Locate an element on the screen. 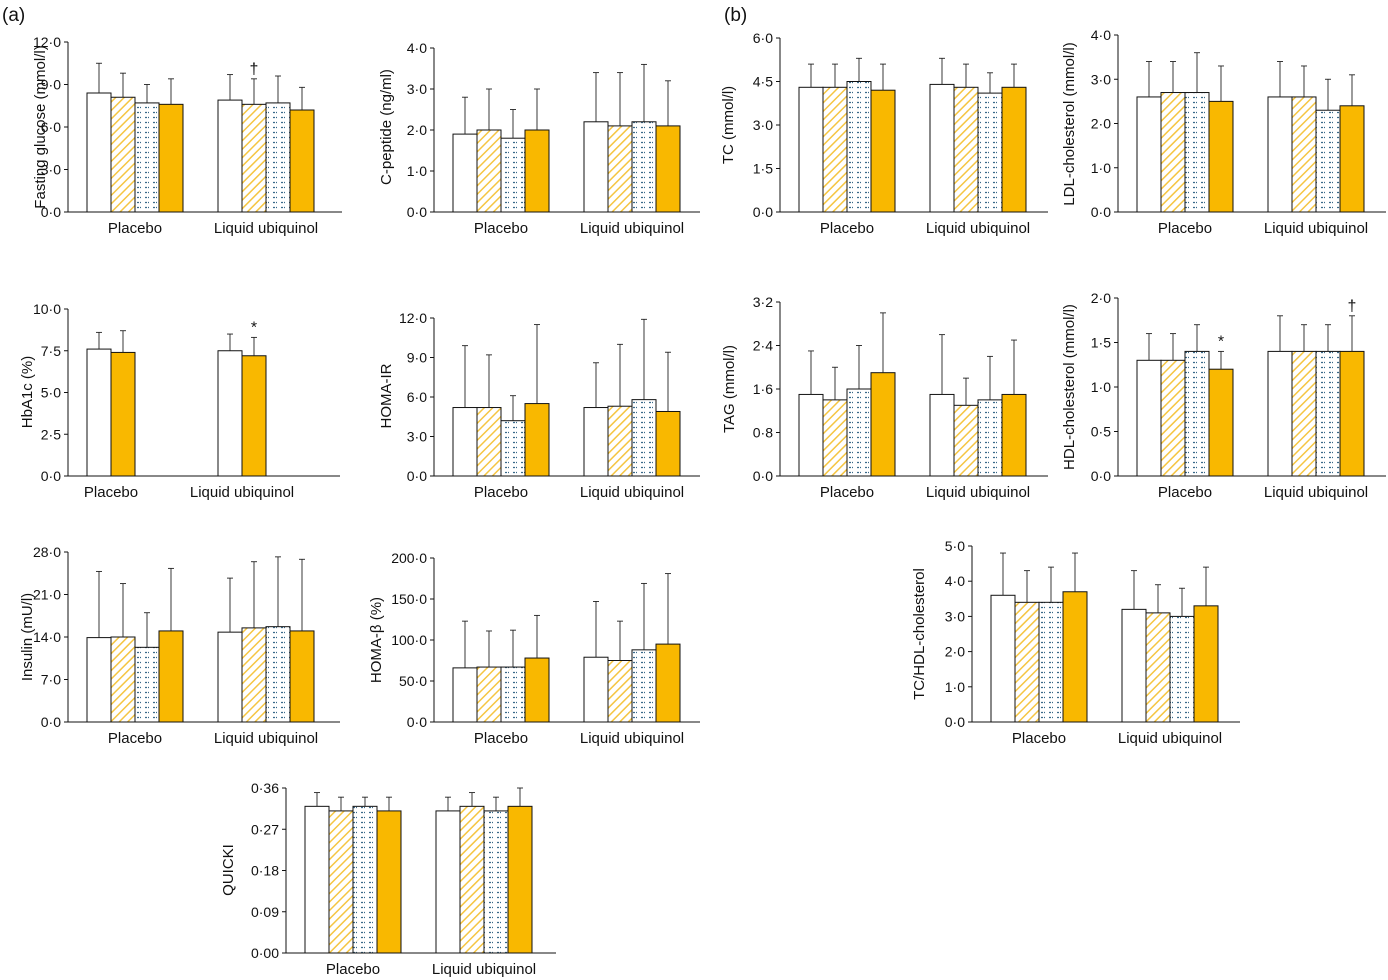  bar-tc-1-hatched is located at coordinates (966, 149).